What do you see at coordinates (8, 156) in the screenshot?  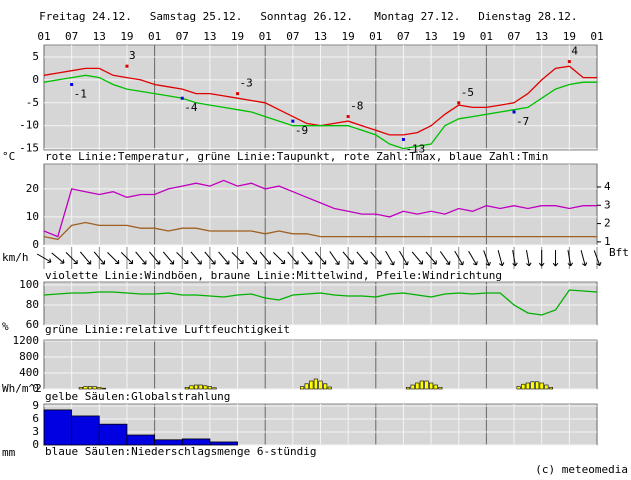 I see `y-label: °C` at bounding box center [8, 156].